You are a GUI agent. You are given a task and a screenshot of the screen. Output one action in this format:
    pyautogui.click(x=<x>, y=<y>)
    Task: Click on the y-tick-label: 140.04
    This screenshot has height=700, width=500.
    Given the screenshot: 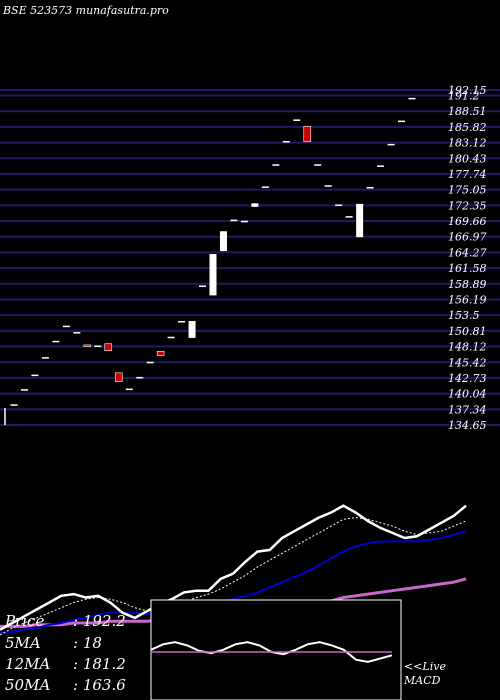 What is the action you would take?
    pyautogui.click(x=467, y=394)
    